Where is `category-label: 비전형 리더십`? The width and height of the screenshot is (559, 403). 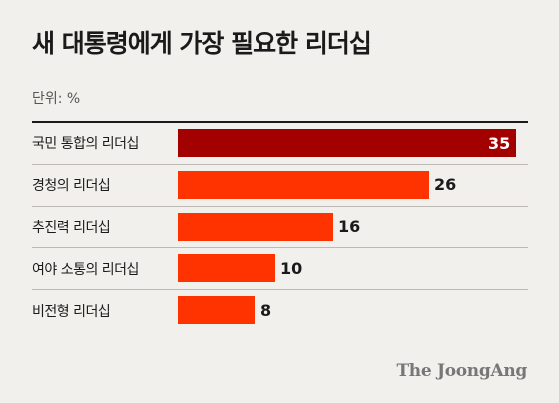 category-label: 비전형 리더십 is located at coordinates (71, 312).